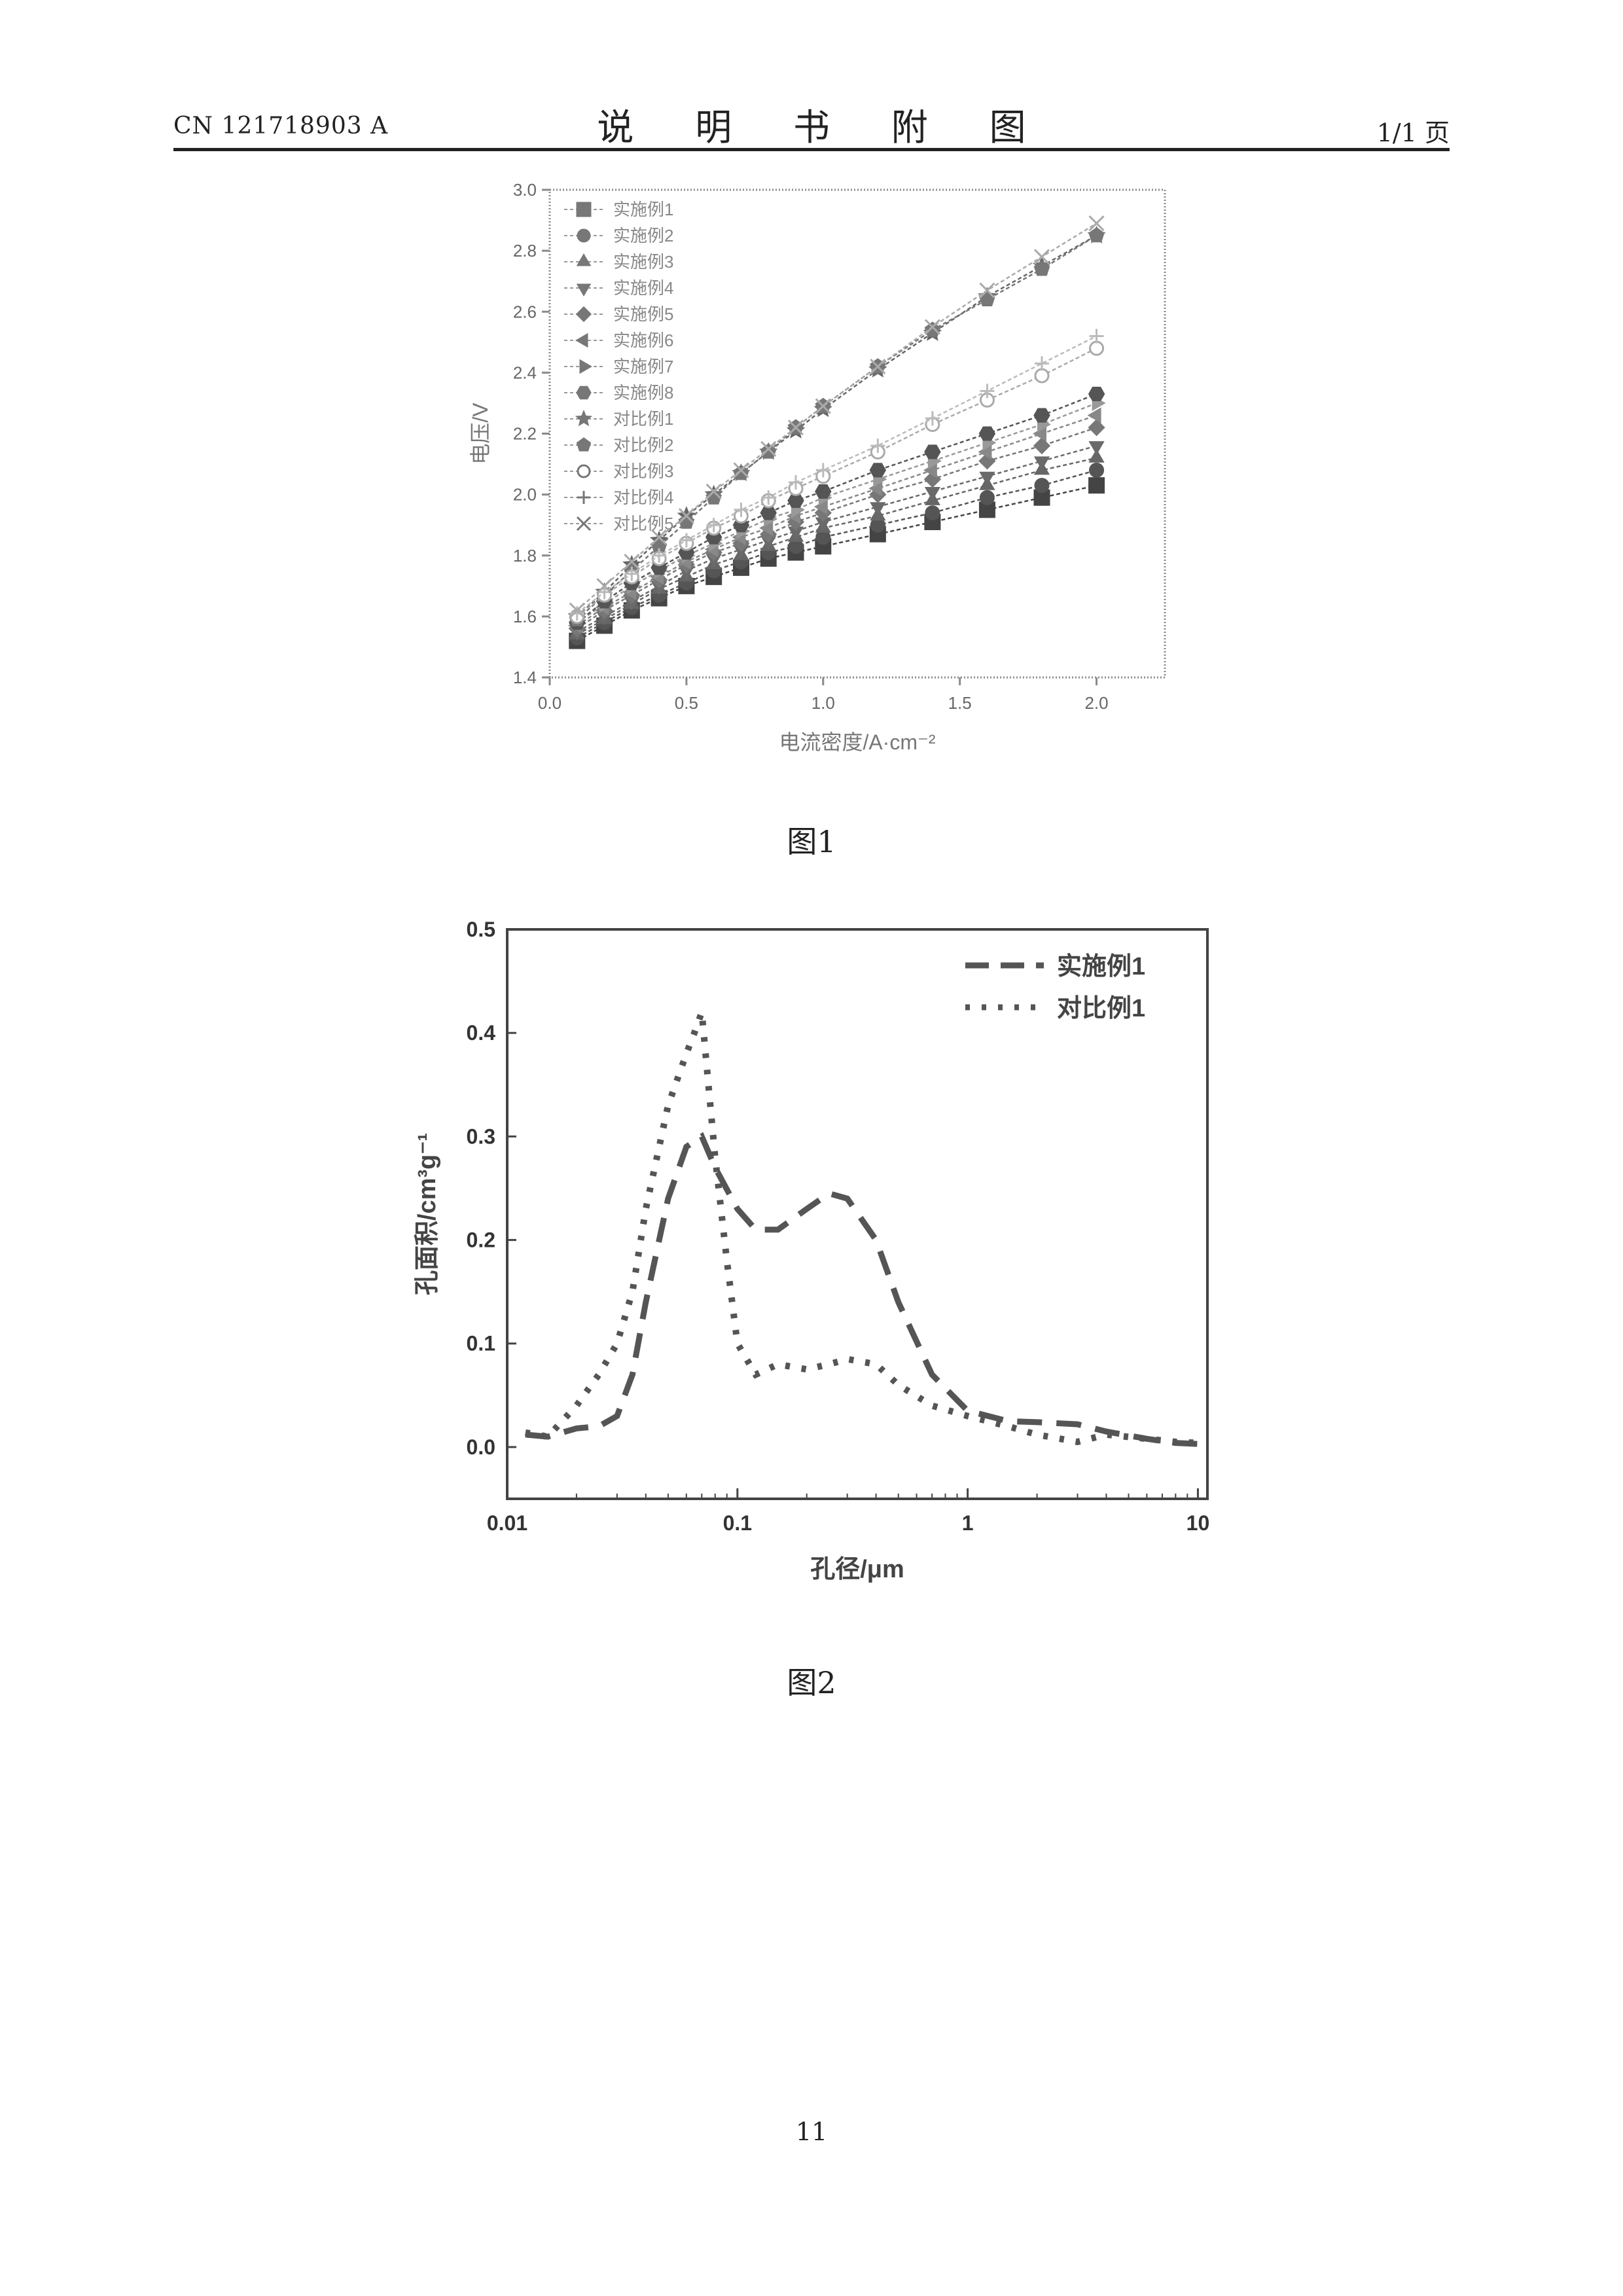  I want to click on page-indicator: 1/1 页, so click(1413, 132).